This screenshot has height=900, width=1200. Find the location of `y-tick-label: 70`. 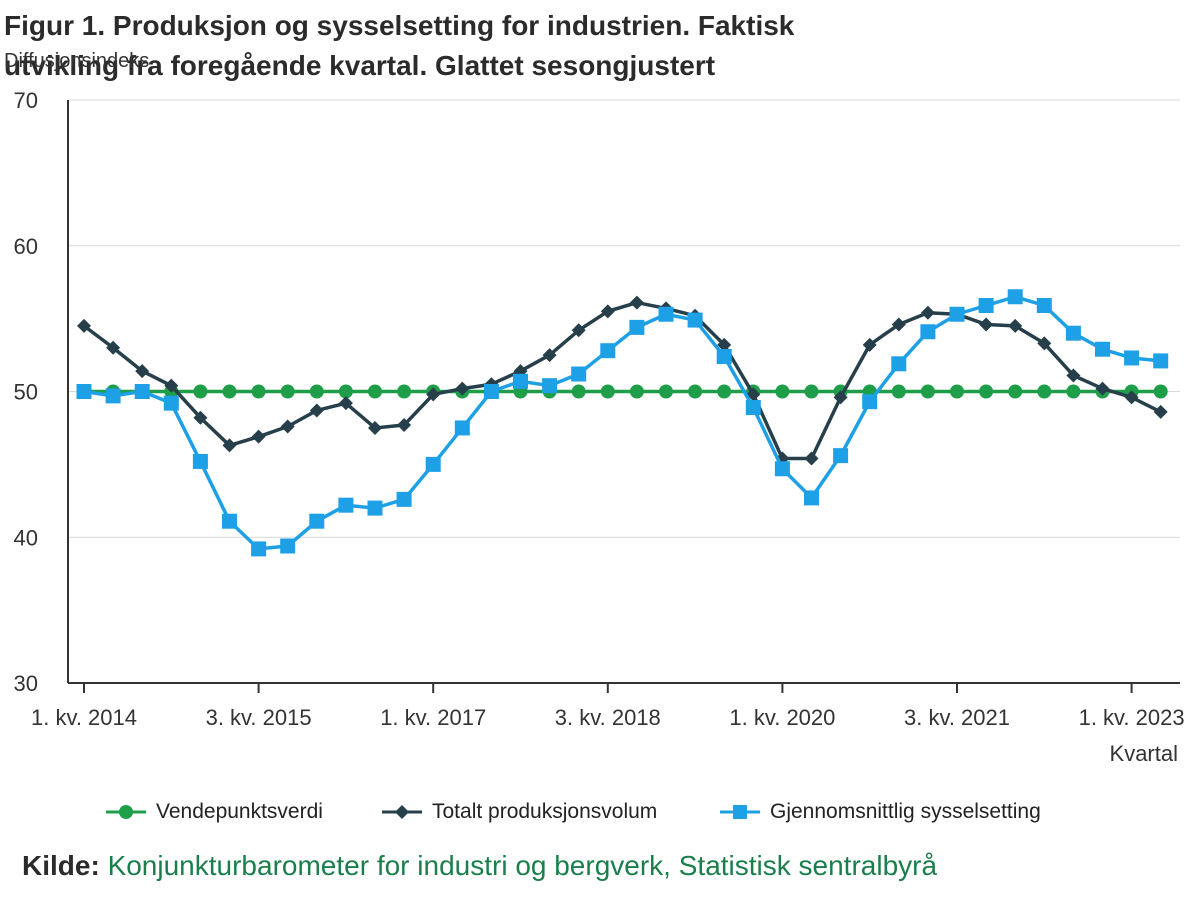

y-tick-label: 70 is located at coordinates (26, 100).